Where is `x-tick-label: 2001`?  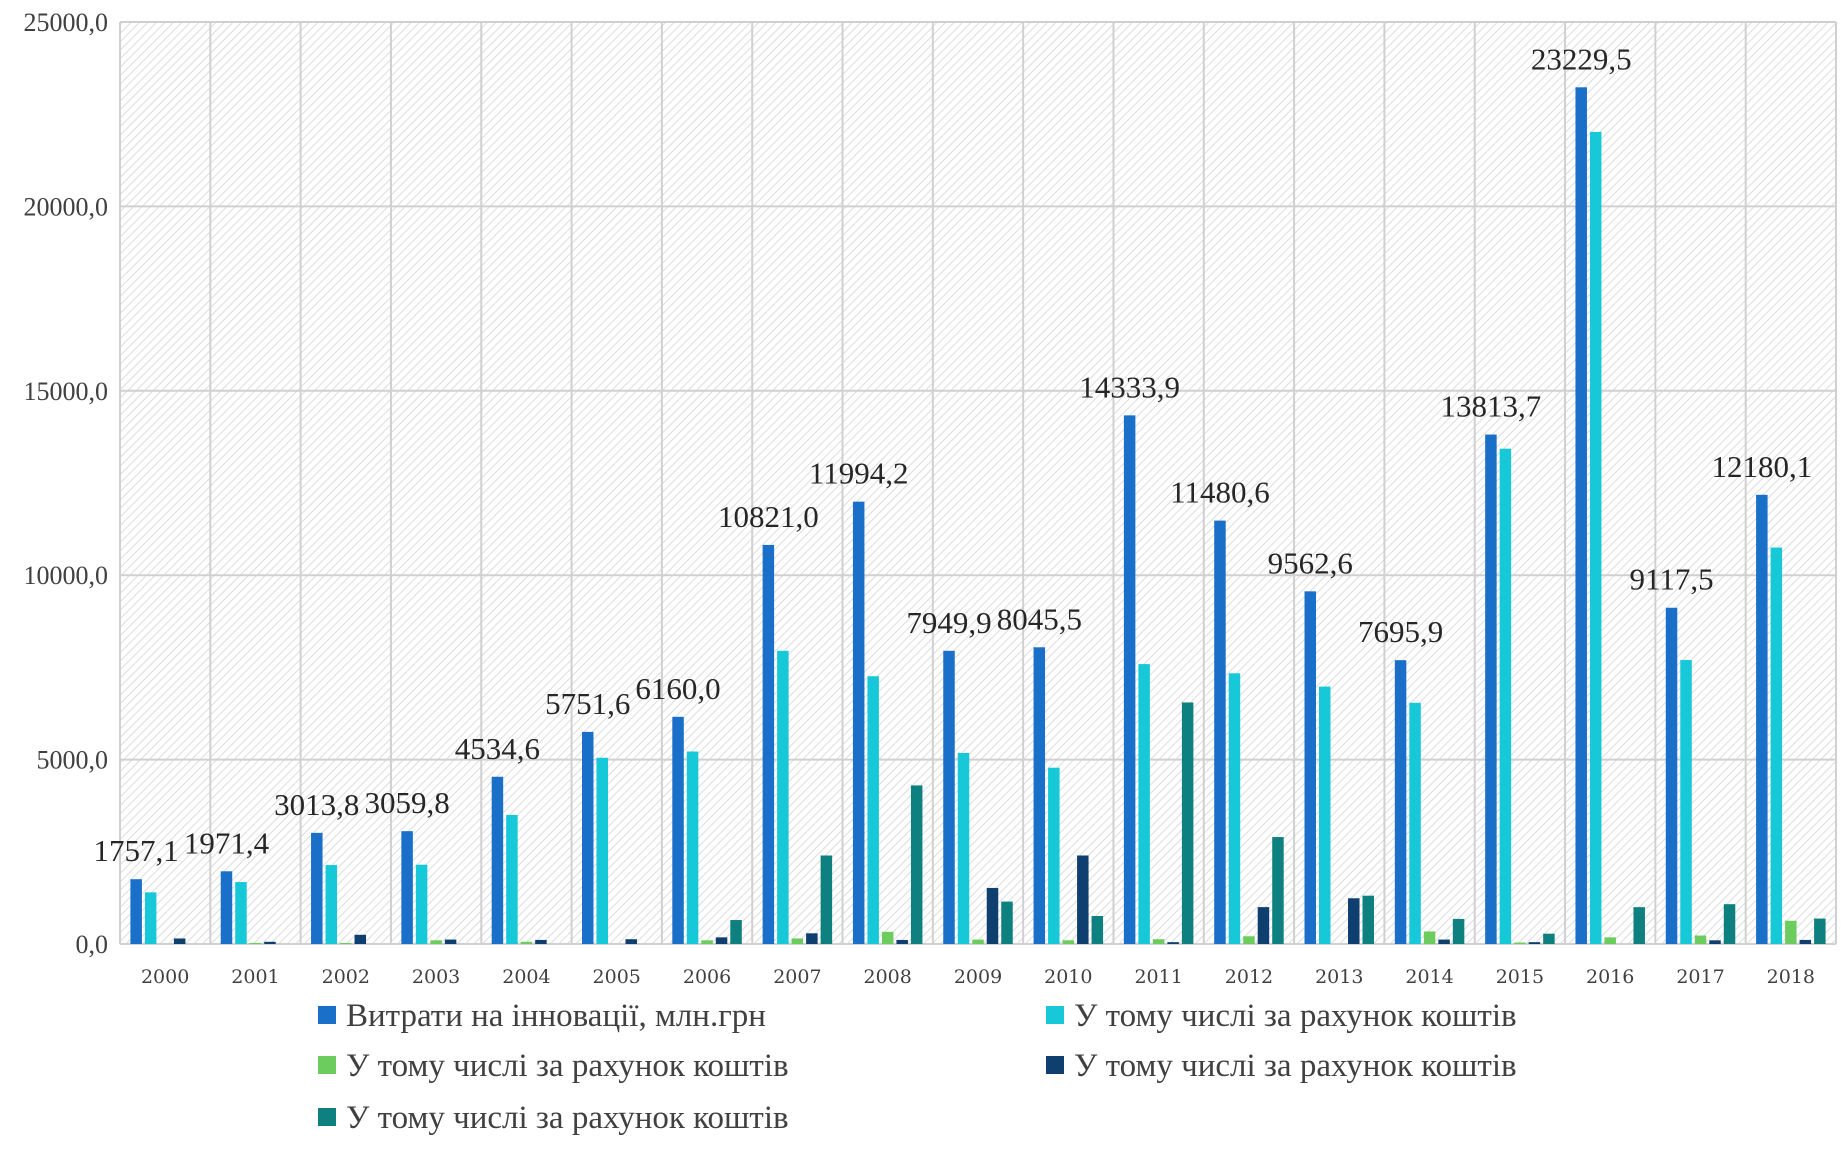
x-tick-label: 2001 is located at coordinates (255, 977).